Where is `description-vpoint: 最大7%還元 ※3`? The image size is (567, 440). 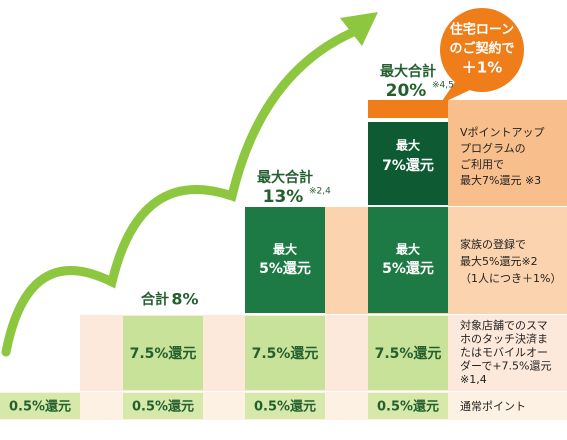
description-vpoint: 最大7%還元 ※3 is located at coordinates (500, 180).